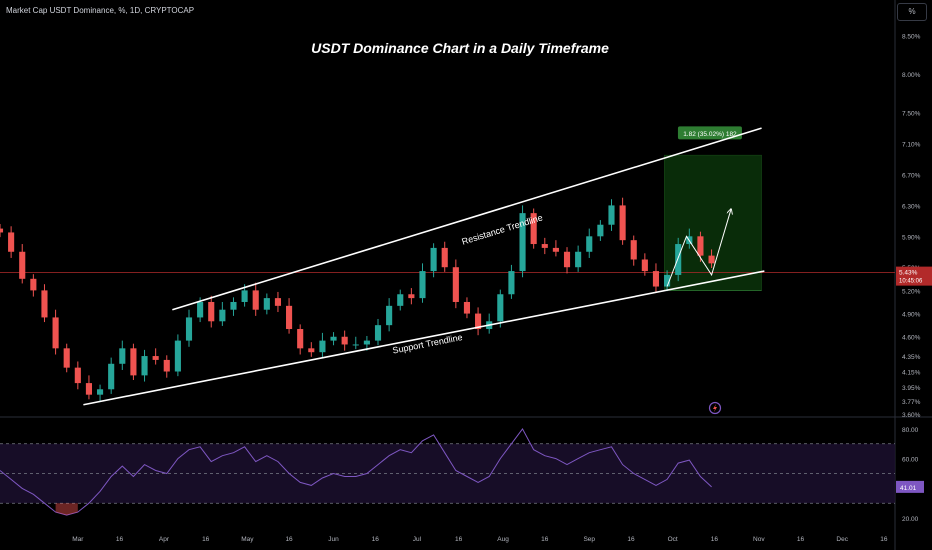  What do you see at coordinates (911, 237) in the screenshot?
I see `y-tick-label: 5.90%` at bounding box center [911, 237].